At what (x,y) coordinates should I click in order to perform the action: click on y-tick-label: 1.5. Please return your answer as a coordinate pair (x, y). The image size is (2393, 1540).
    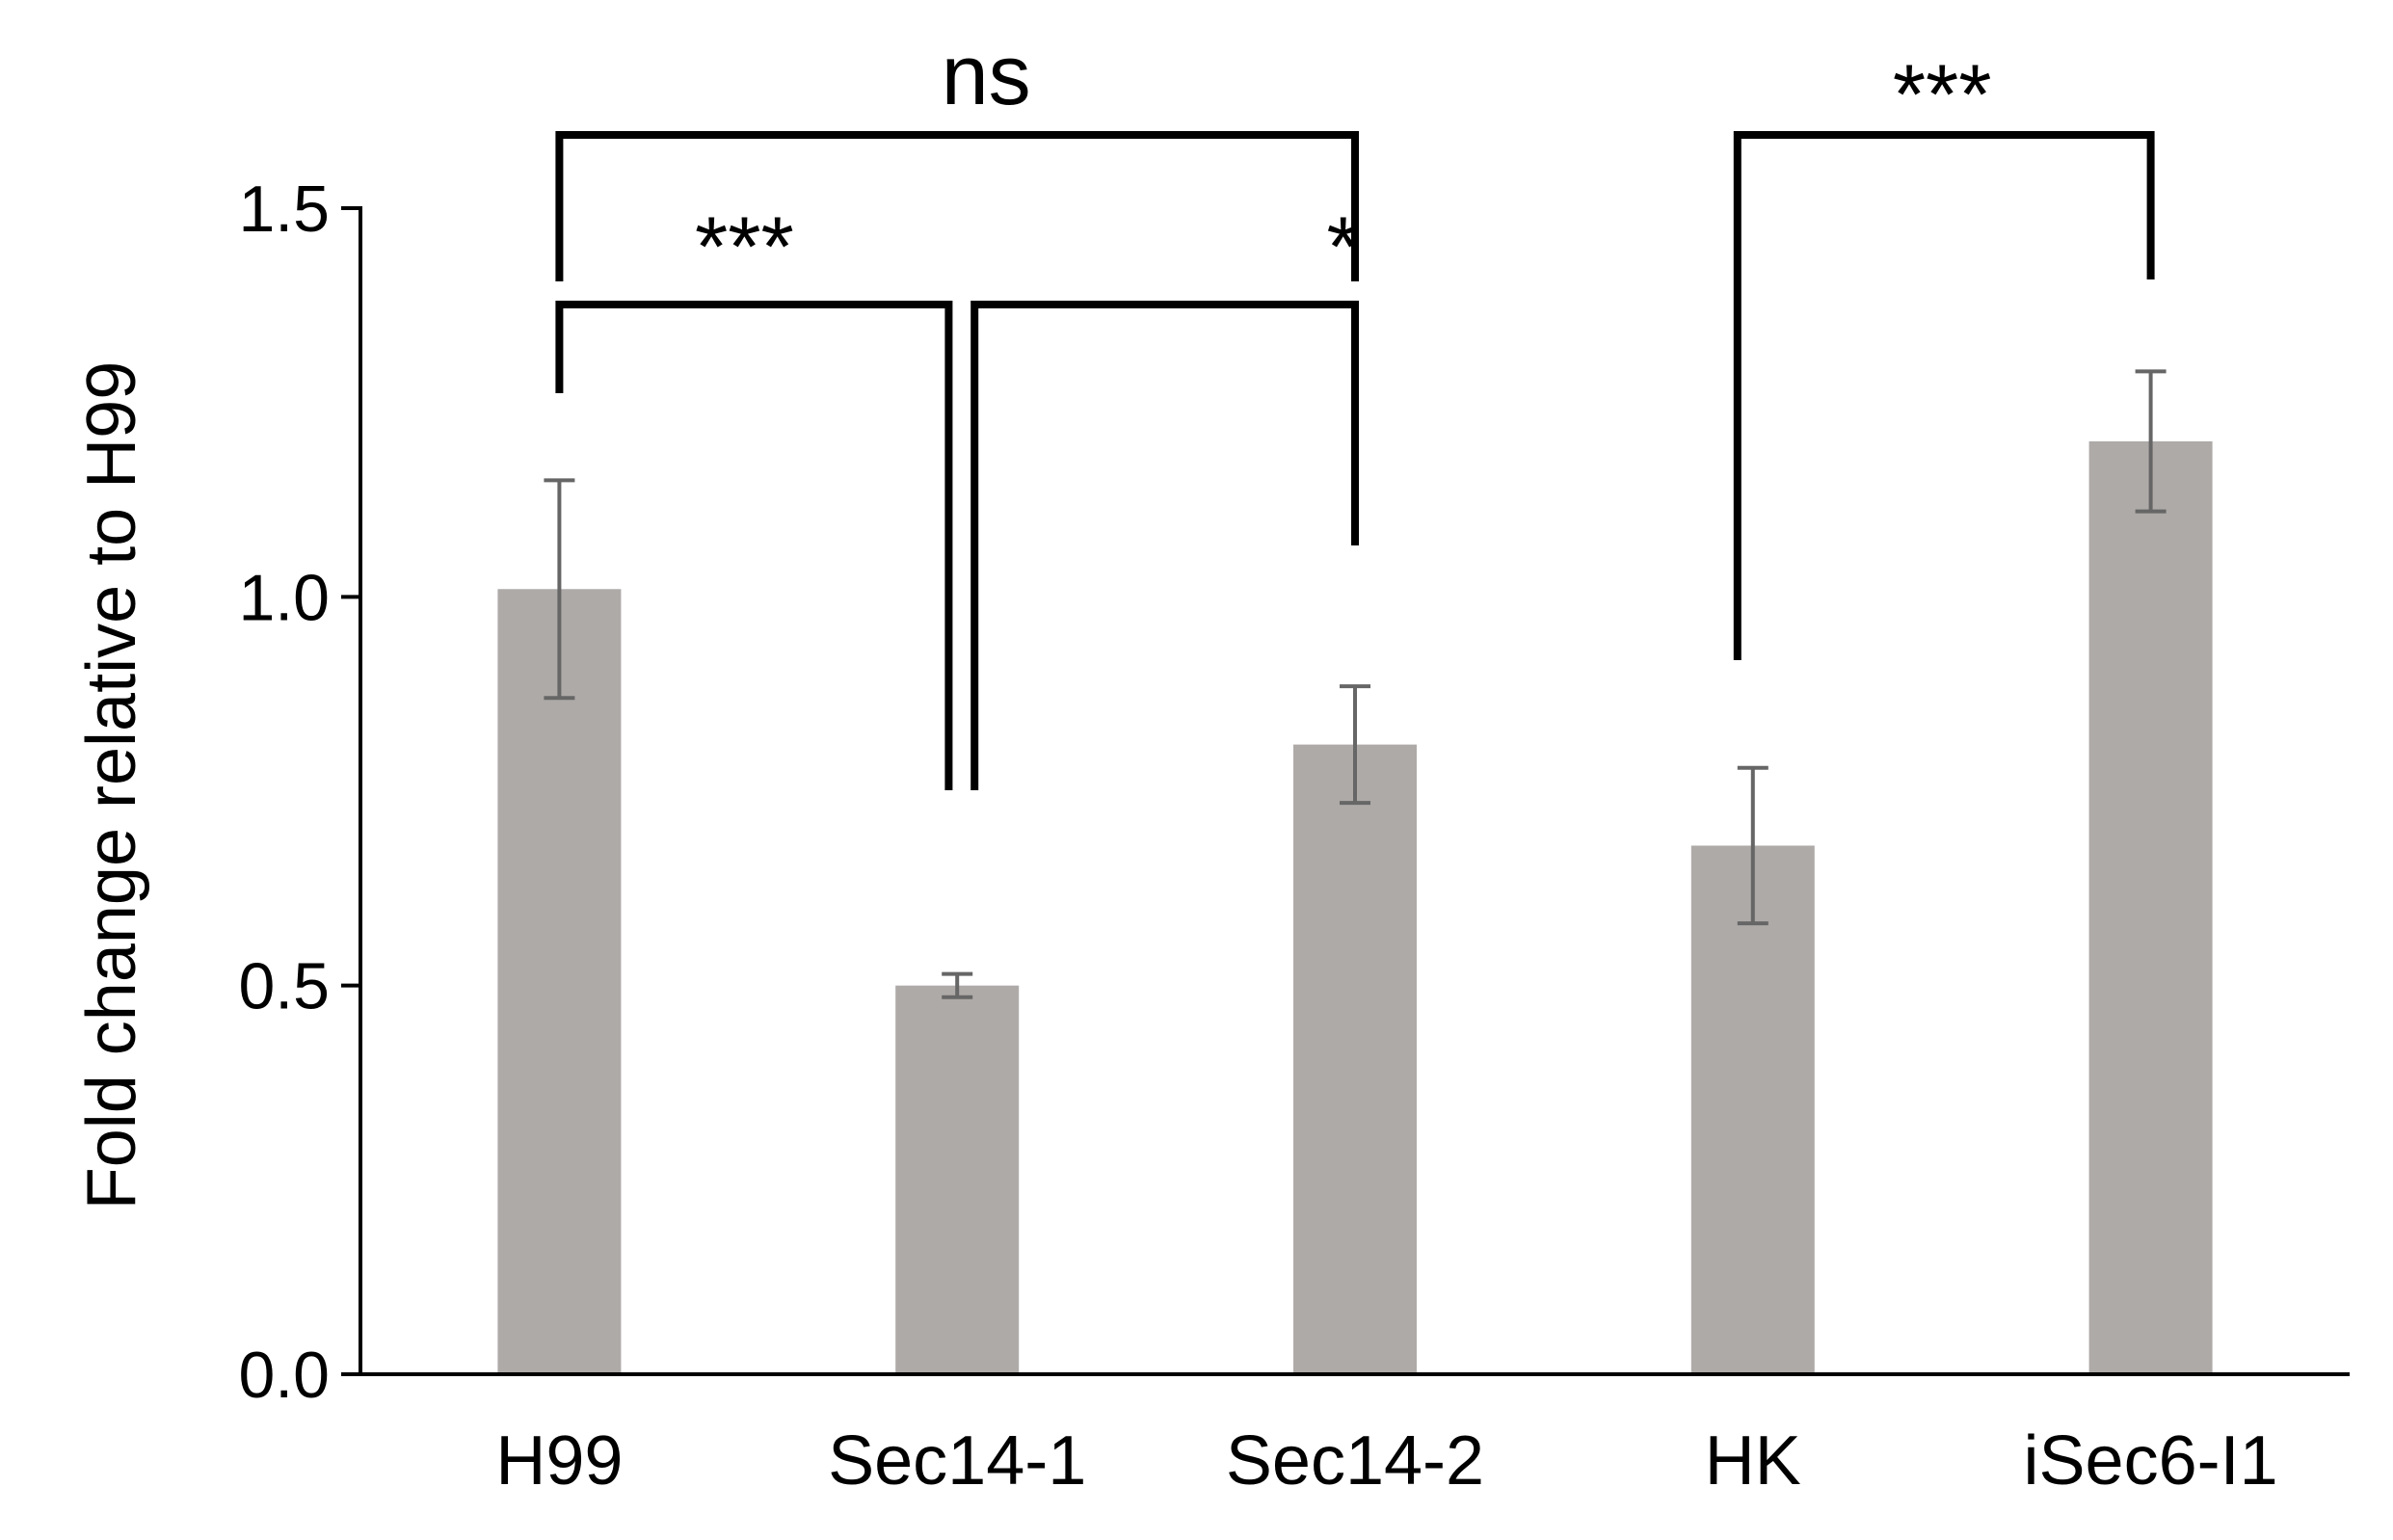
    Looking at the image, I should click on (284, 209).